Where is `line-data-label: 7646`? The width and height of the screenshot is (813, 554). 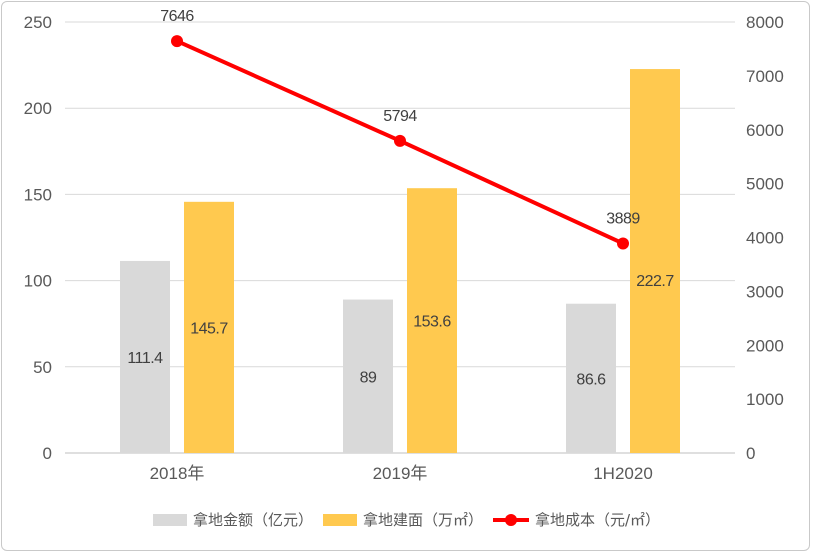 line-data-label: 7646 is located at coordinates (177, 16).